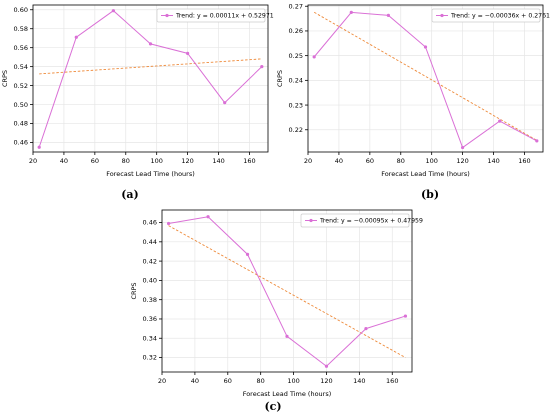 The height and width of the screenshot is (416, 550). Describe the element at coordinates (296, 105) in the screenshot. I see `y-tick-label: 0.23` at that location.